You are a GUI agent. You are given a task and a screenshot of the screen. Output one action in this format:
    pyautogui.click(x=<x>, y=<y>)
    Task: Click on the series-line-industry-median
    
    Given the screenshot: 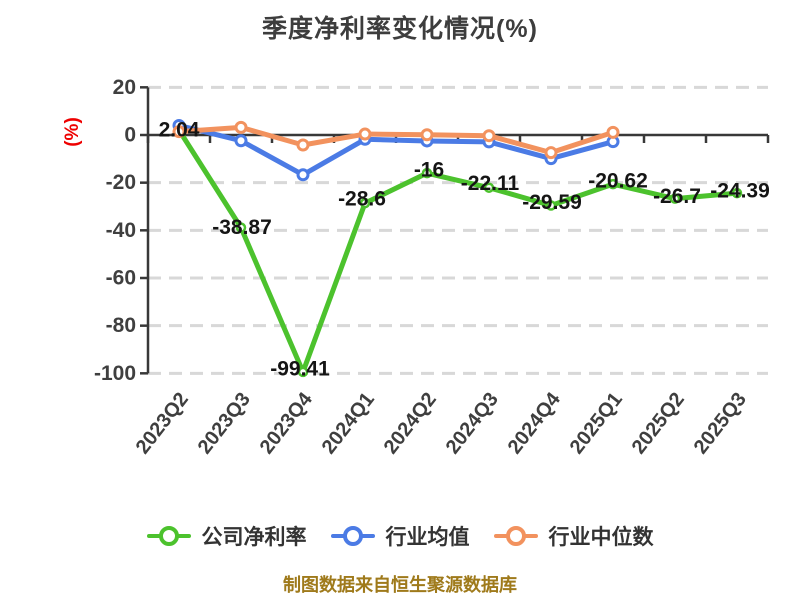 What is the action you would take?
    pyautogui.click(x=396, y=140)
    